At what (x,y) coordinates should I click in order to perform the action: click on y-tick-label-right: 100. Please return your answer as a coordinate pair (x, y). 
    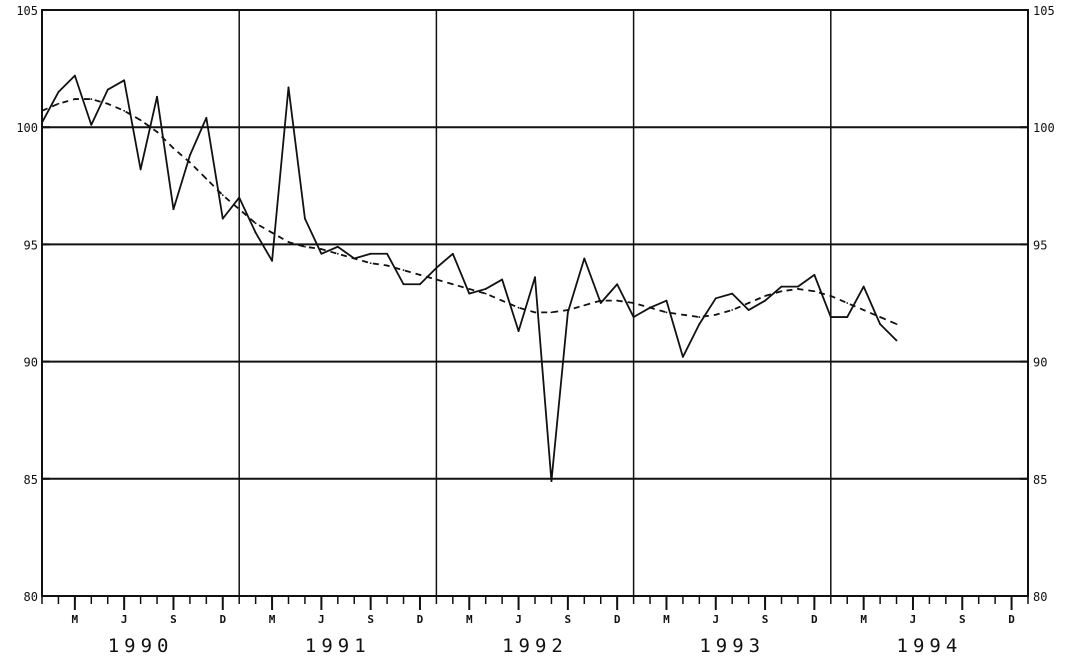
    Looking at the image, I should click on (1044, 128).